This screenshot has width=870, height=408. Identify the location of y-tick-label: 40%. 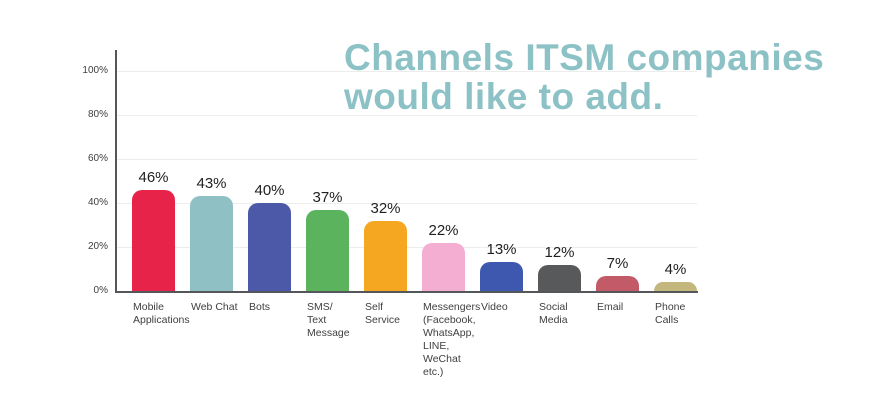
(97, 202).